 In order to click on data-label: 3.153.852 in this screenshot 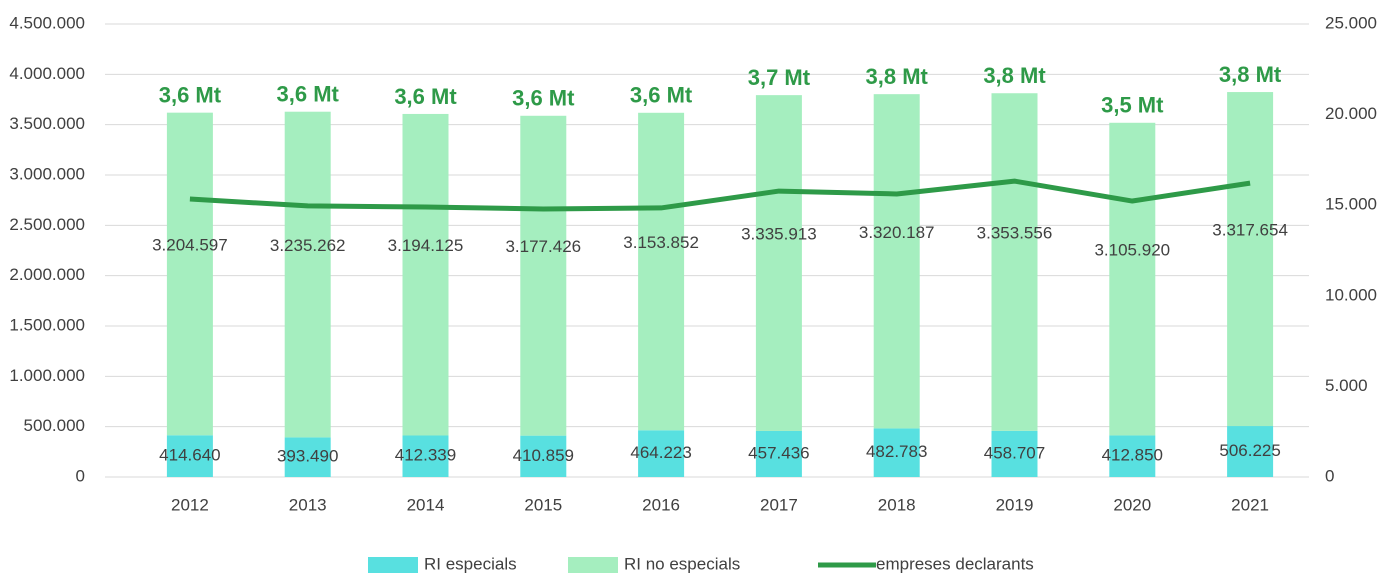, I will do `click(661, 242)`.